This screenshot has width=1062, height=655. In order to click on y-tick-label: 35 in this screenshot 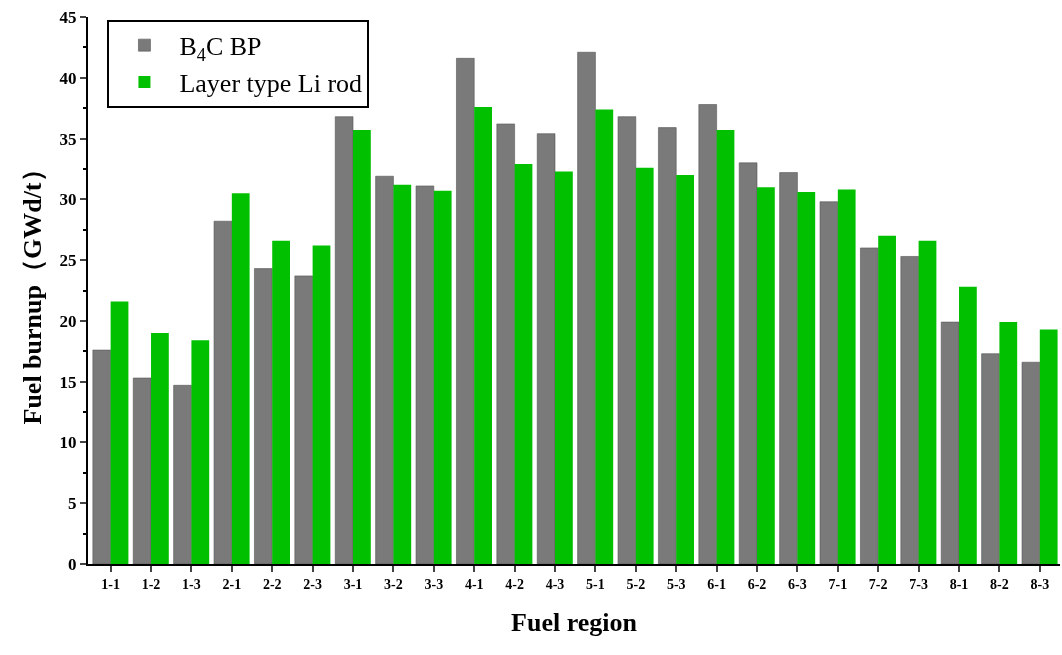, I will do `click(68, 139)`.